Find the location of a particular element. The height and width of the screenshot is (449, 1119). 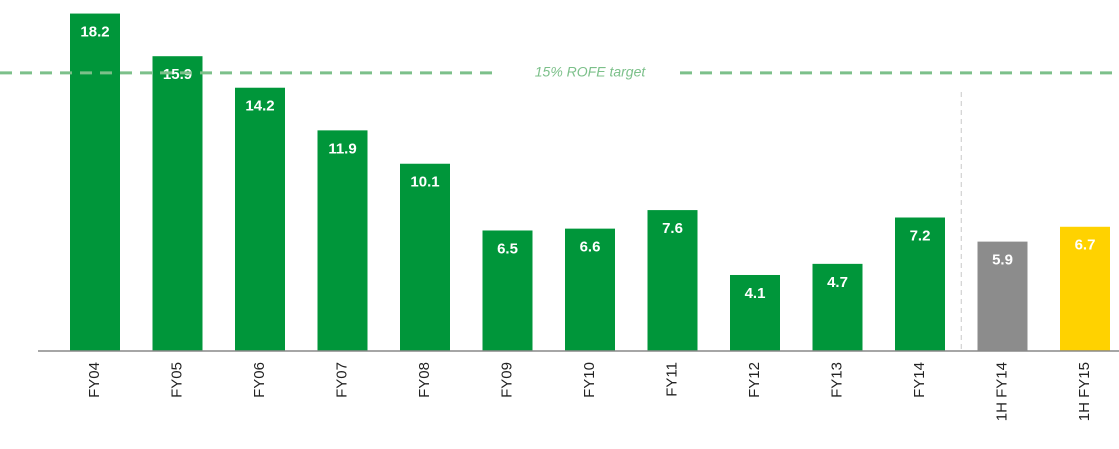

value-label: 6.6 is located at coordinates (590, 247).